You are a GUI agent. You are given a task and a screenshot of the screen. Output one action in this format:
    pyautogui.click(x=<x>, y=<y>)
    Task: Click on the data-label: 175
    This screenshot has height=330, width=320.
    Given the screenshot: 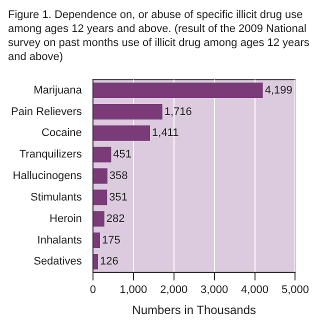 What is the action you would take?
    pyautogui.click(x=111, y=240)
    